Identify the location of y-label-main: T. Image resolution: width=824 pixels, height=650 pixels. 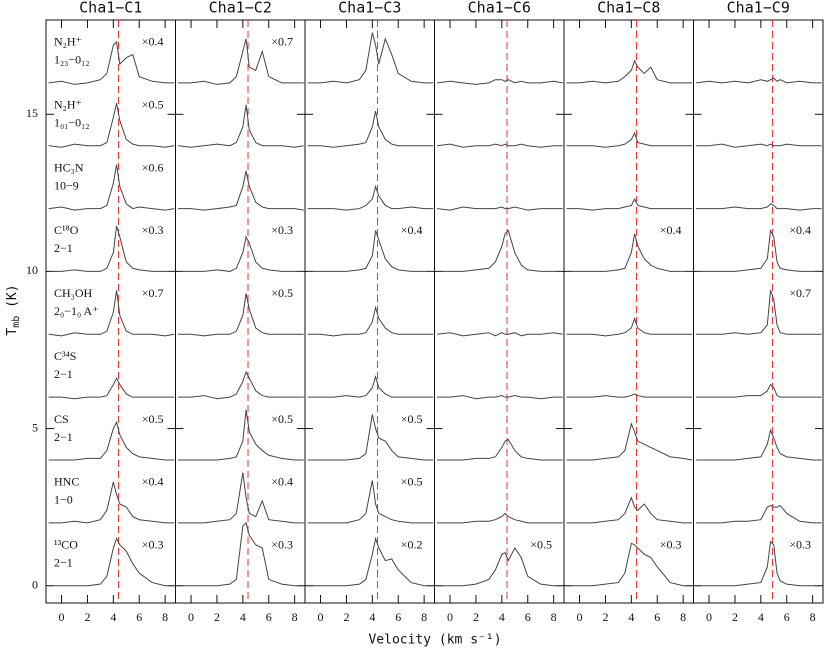
(12, 332).